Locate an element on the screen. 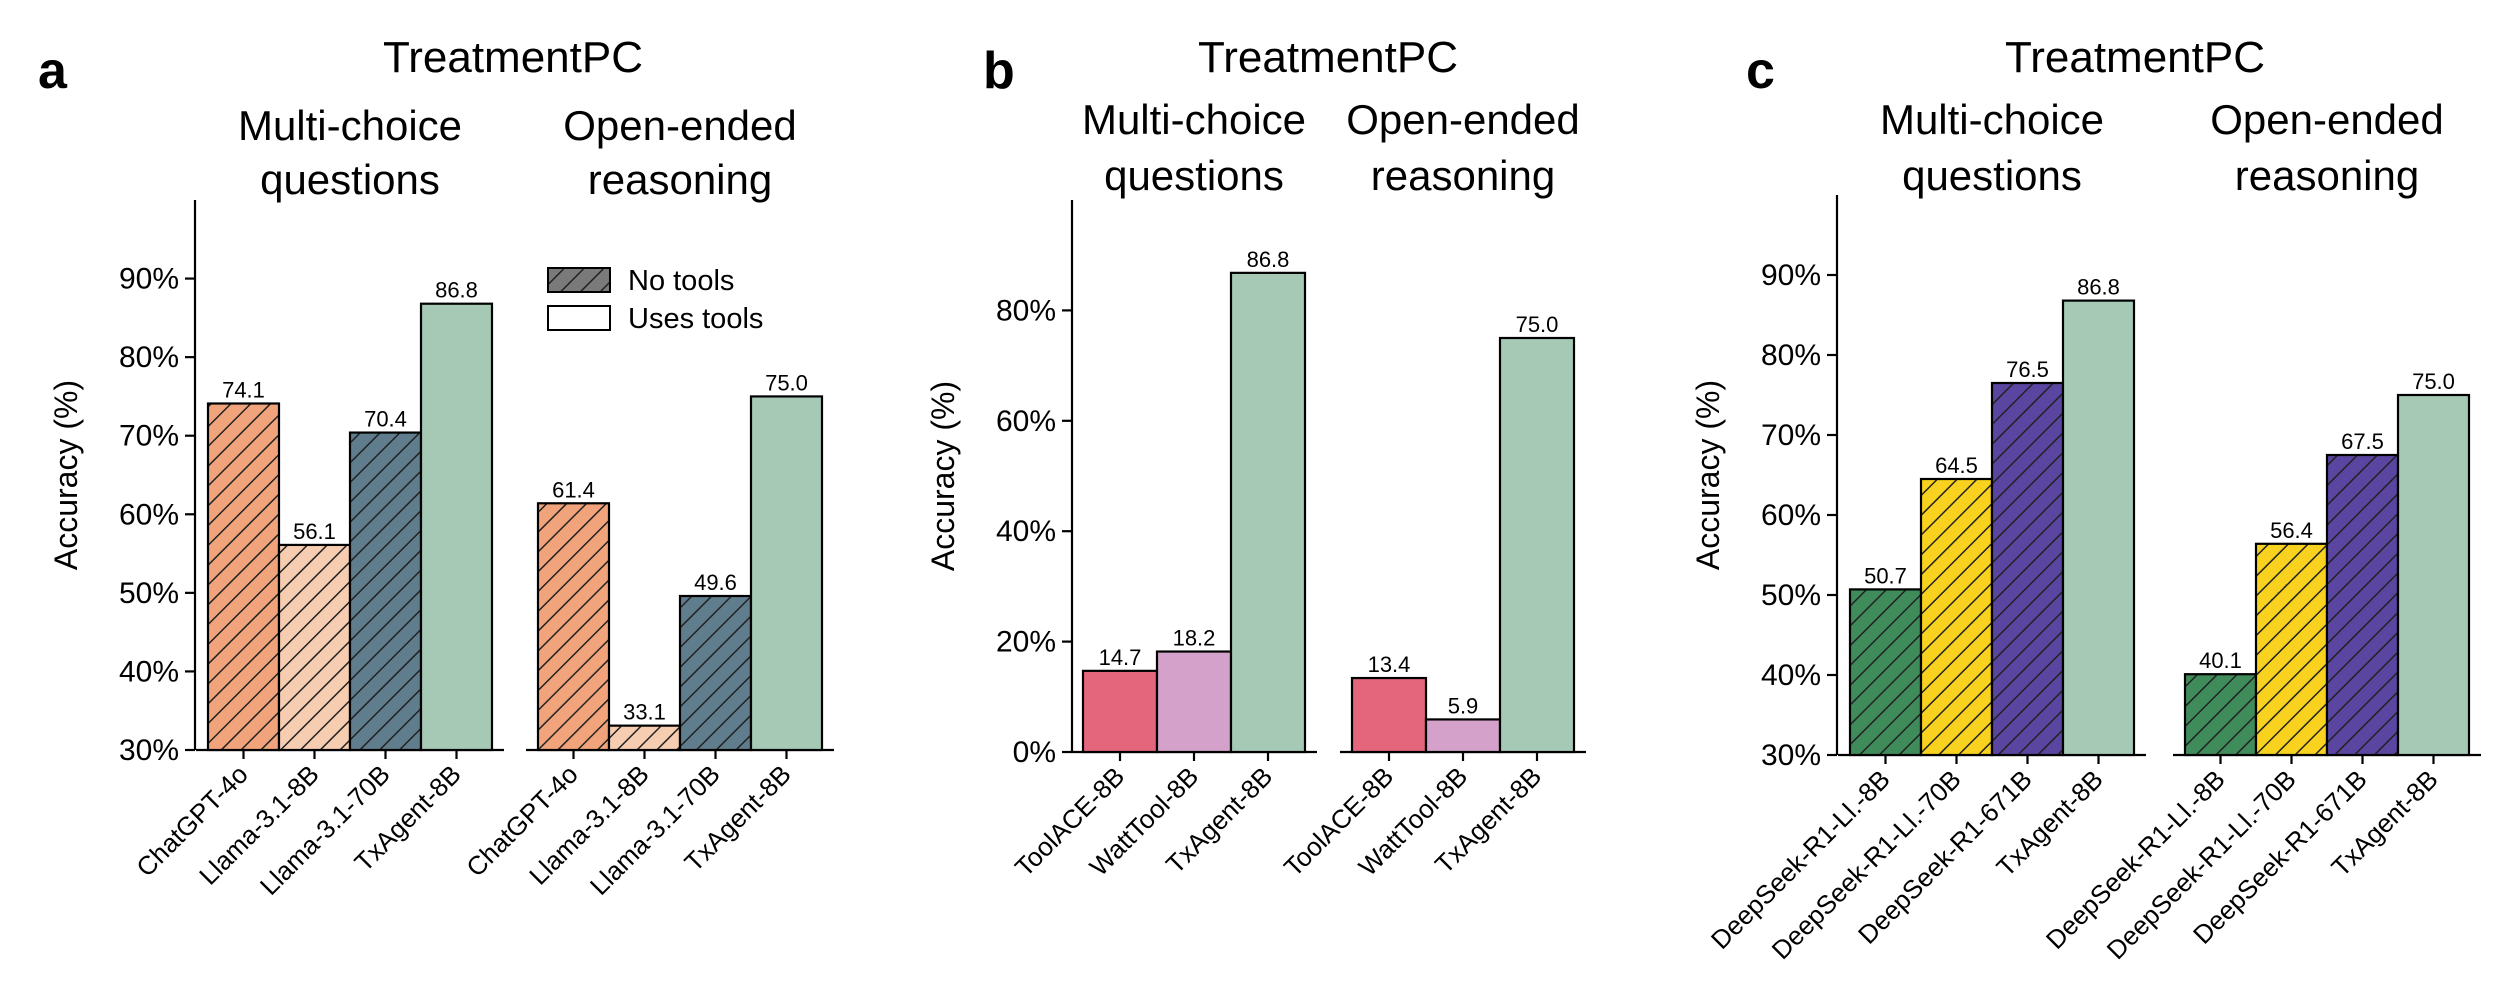 The image size is (2511, 999). data-label: 56.4 is located at coordinates (2291, 530).